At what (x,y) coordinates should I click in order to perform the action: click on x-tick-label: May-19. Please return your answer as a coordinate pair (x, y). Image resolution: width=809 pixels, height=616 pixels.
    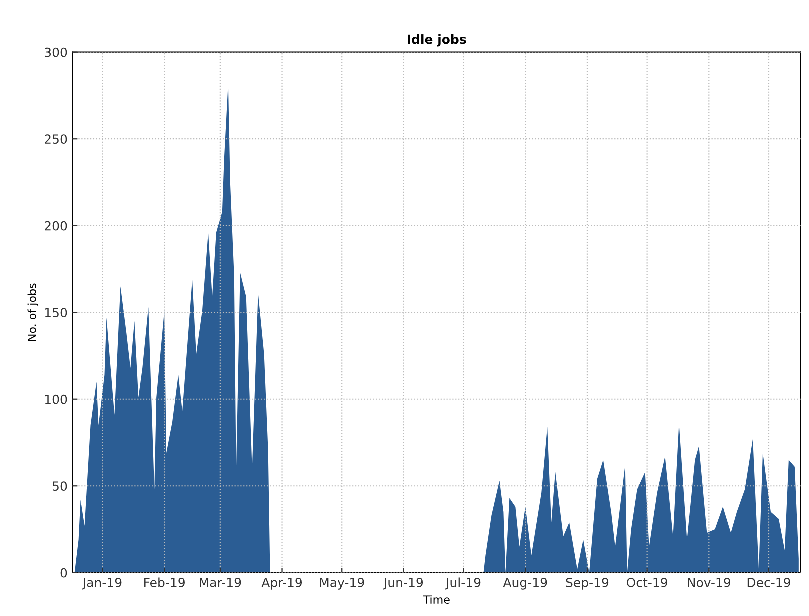
    Looking at the image, I should click on (342, 584).